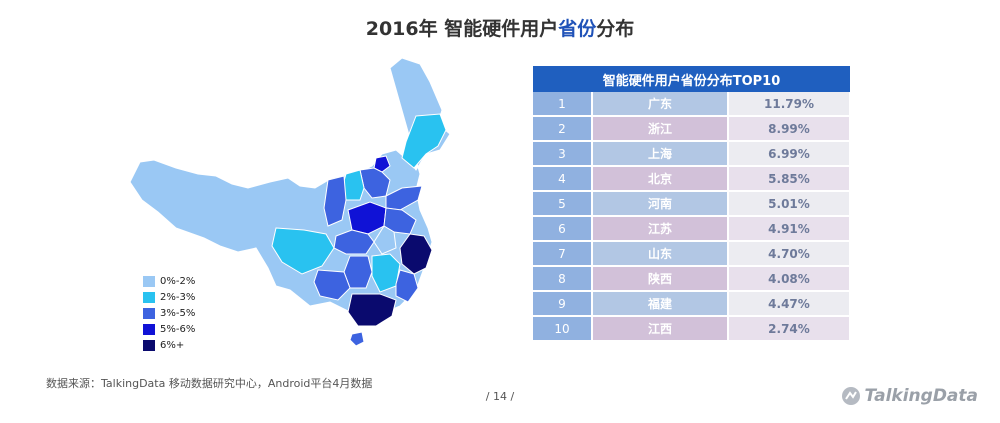 The height and width of the screenshot is (423, 1000). I want to click on rank-cell: 3, so click(563, 154).